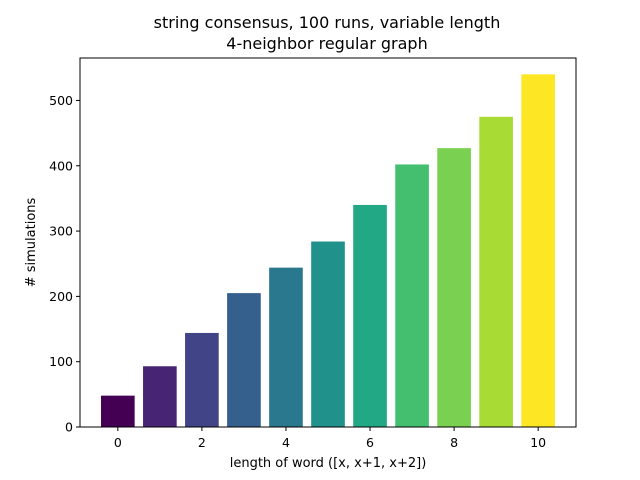 The height and width of the screenshot is (480, 640). Describe the element at coordinates (370, 442) in the screenshot. I see `x-tick-label-6: 6` at that location.